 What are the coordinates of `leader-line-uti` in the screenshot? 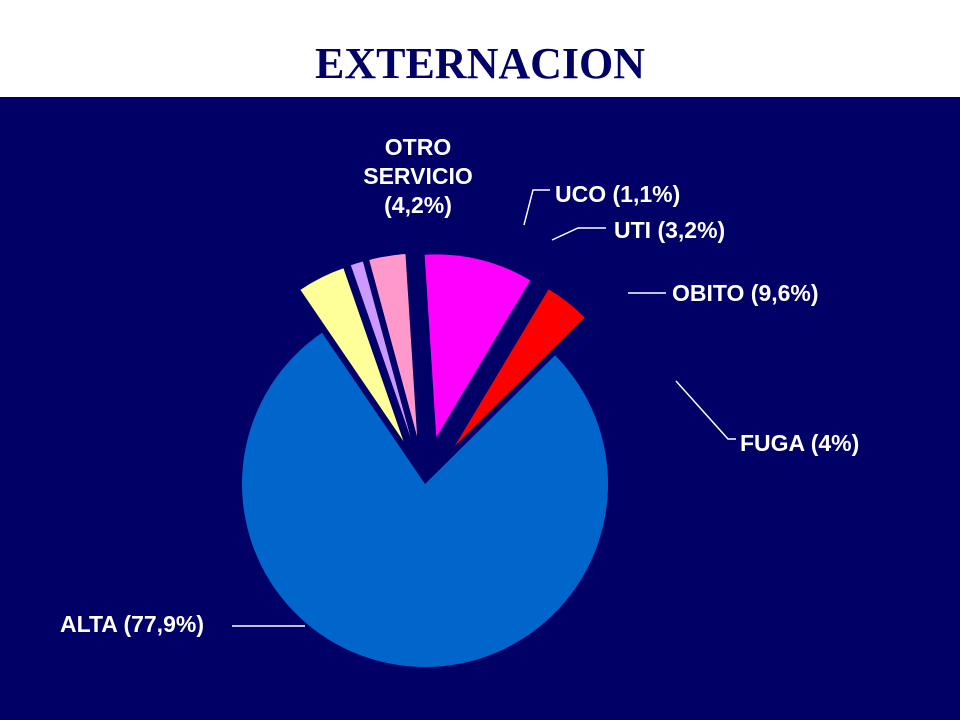 It's located at (578, 234).